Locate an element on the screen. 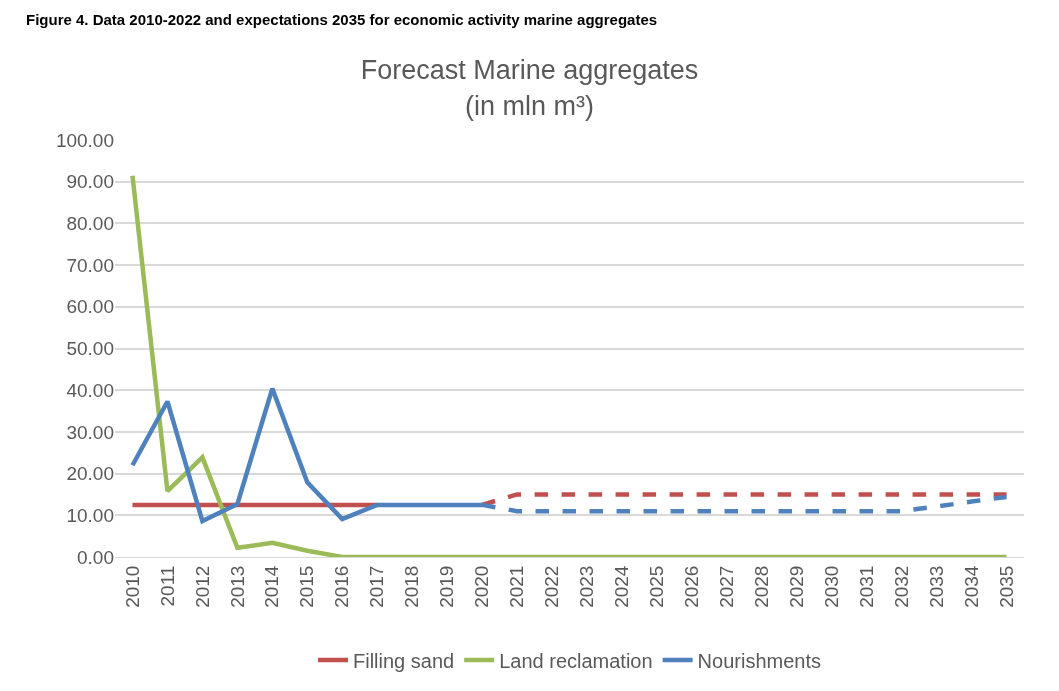 Image resolution: width=1059 pixels, height=691 pixels. legend-label: Filling sand is located at coordinates (404, 660).